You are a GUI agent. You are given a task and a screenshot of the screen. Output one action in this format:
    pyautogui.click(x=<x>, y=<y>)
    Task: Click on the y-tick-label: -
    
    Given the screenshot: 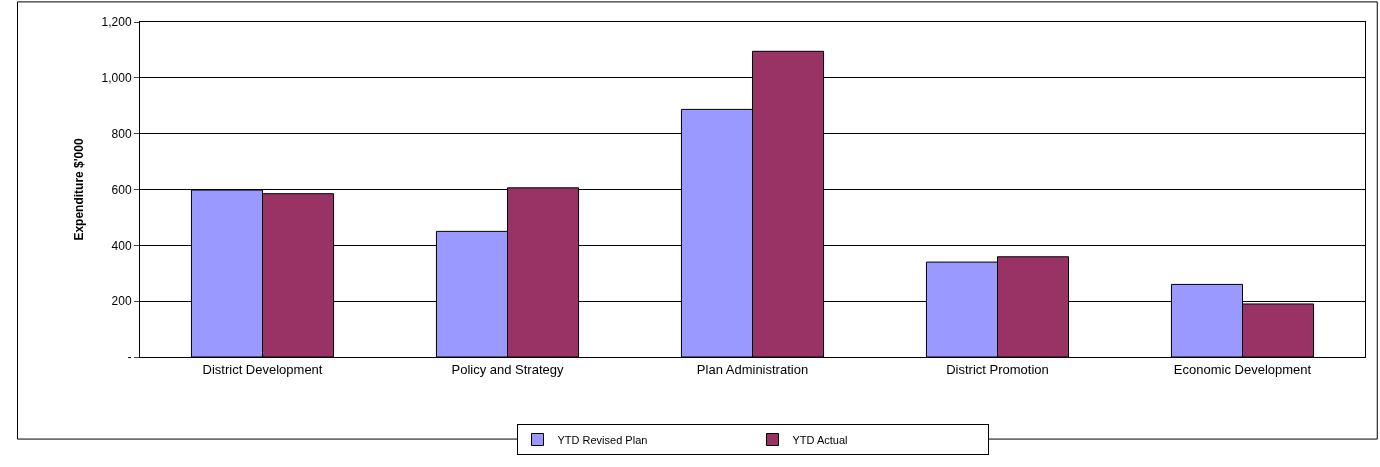 What is the action you would take?
    pyautogui.click(x=129, y=357)
    